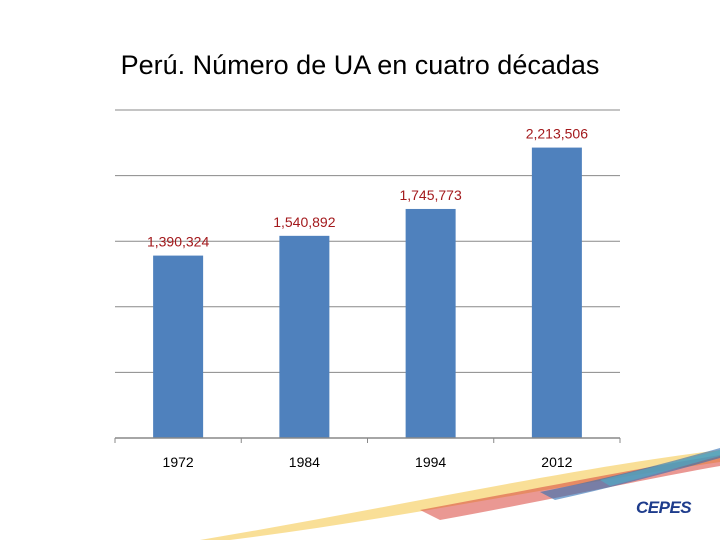 The width and height of the screenshot is (720, 540). What do you see at coordinates (557, 134) in the screenshot?
I see `data-label-2012: 2,213,506` at bounding box center [557, 134].